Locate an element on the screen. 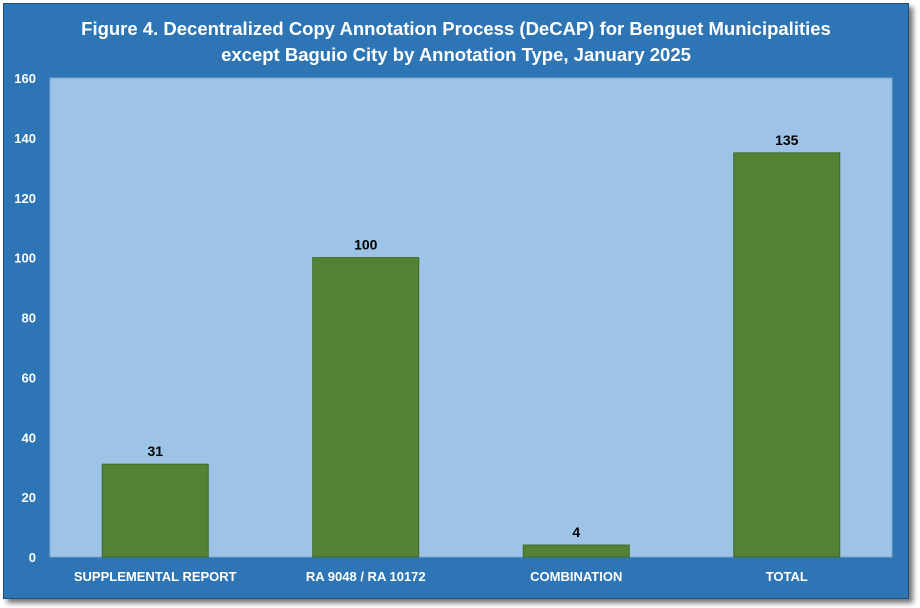  y-tick-label: 100 is located at coordinates (25, 258).